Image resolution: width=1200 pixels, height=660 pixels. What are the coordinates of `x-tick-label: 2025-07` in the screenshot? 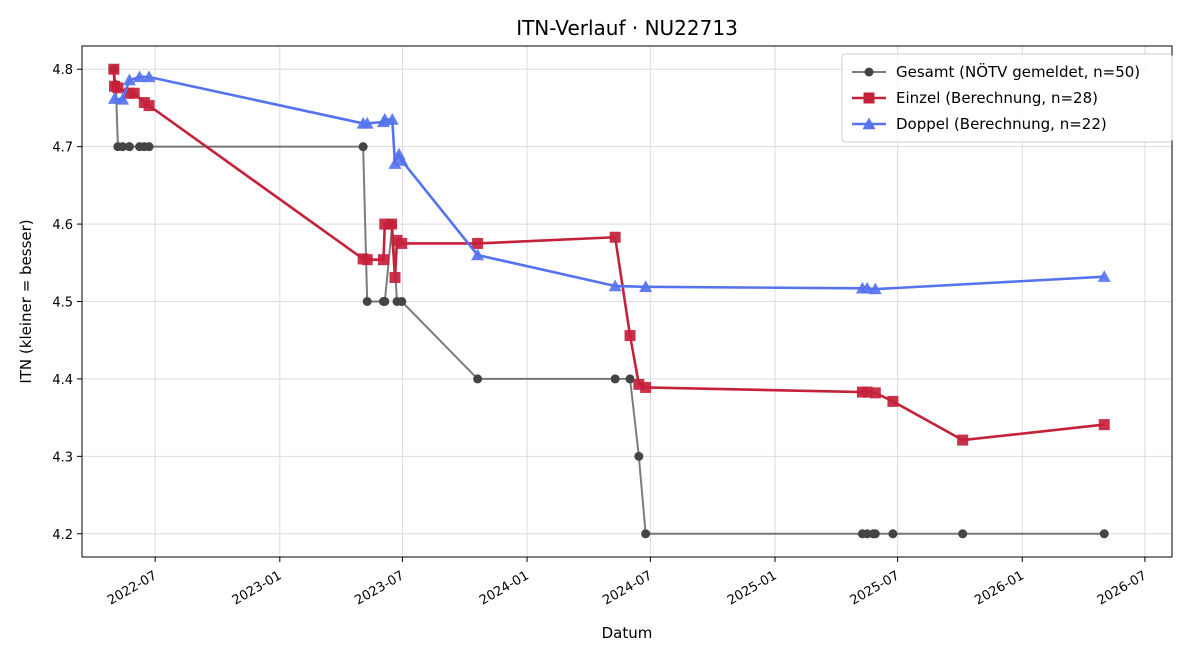 It's located at (875, 588).